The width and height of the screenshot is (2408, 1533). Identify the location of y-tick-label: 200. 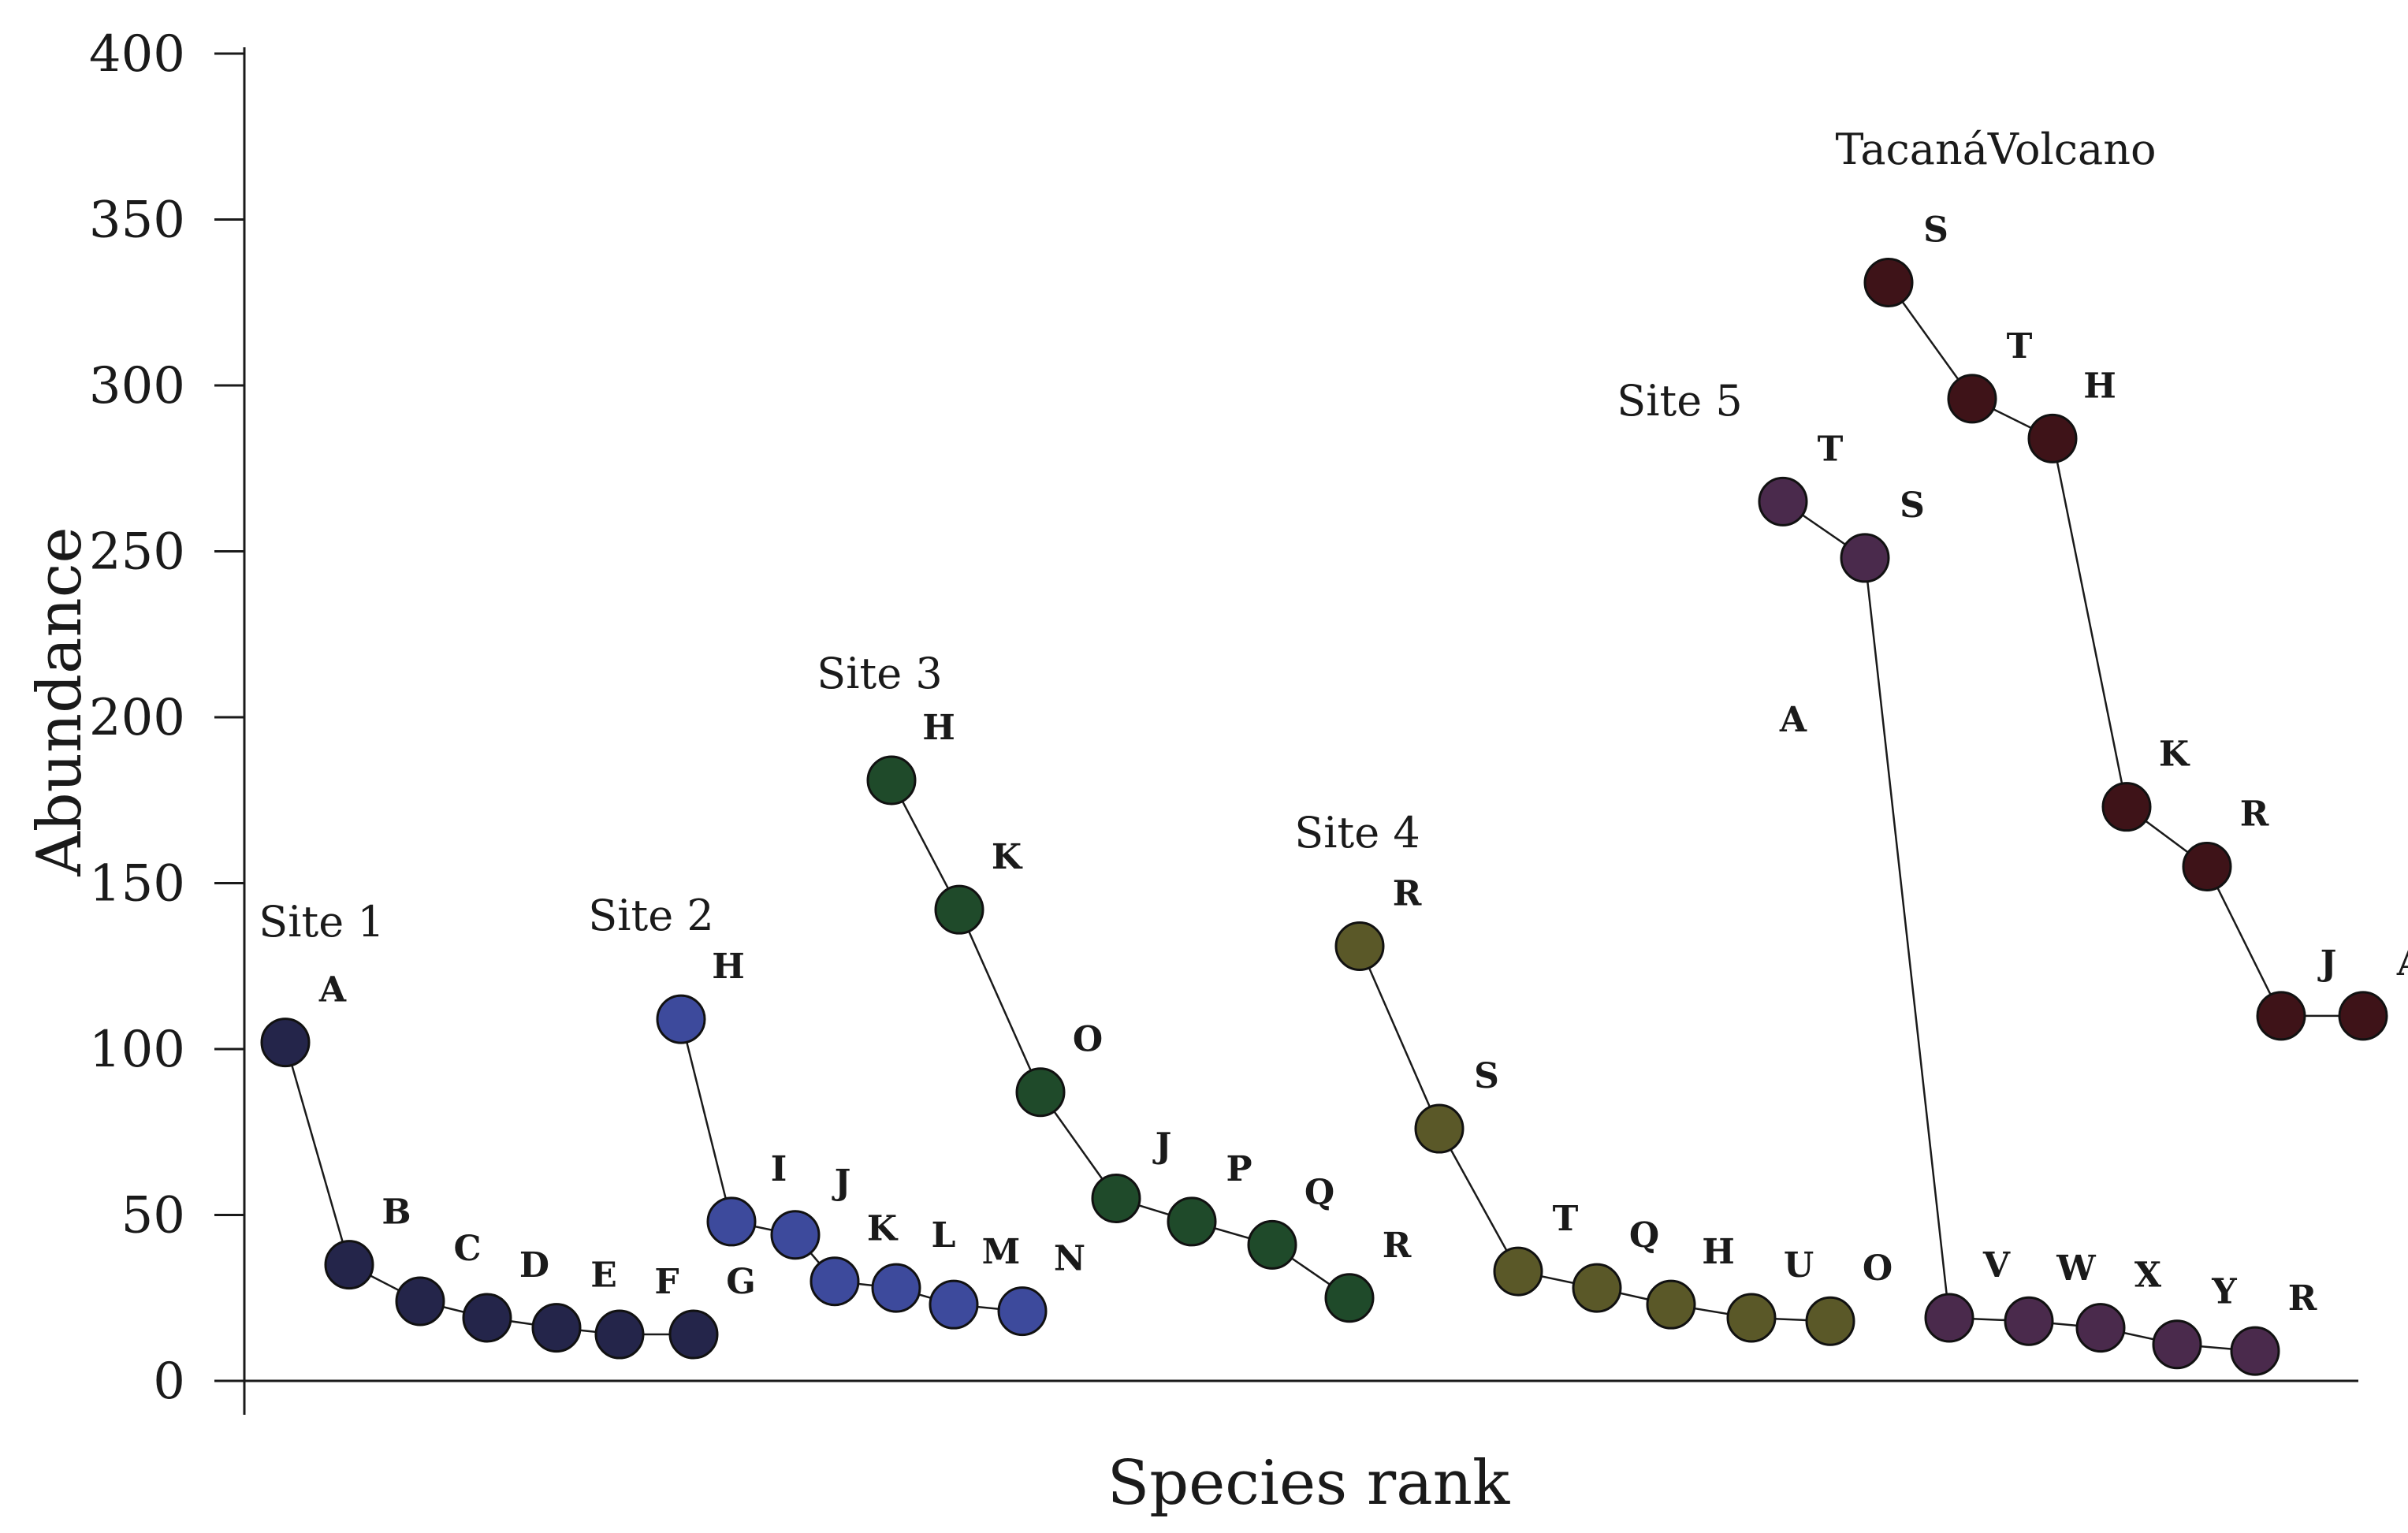
(137, 718).